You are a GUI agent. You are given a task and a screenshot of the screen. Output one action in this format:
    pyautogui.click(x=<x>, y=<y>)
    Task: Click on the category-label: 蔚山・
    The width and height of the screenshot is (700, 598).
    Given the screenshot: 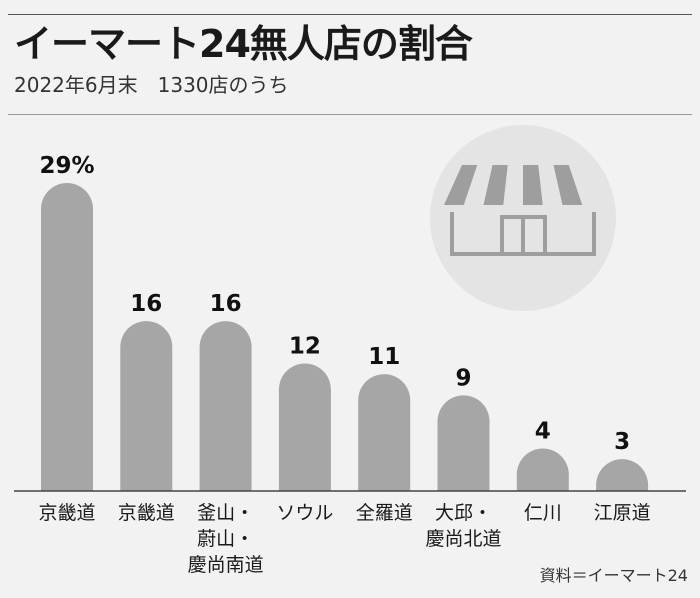 What is the action you would take?
    pyautogui.click(x=225, y=539)
    